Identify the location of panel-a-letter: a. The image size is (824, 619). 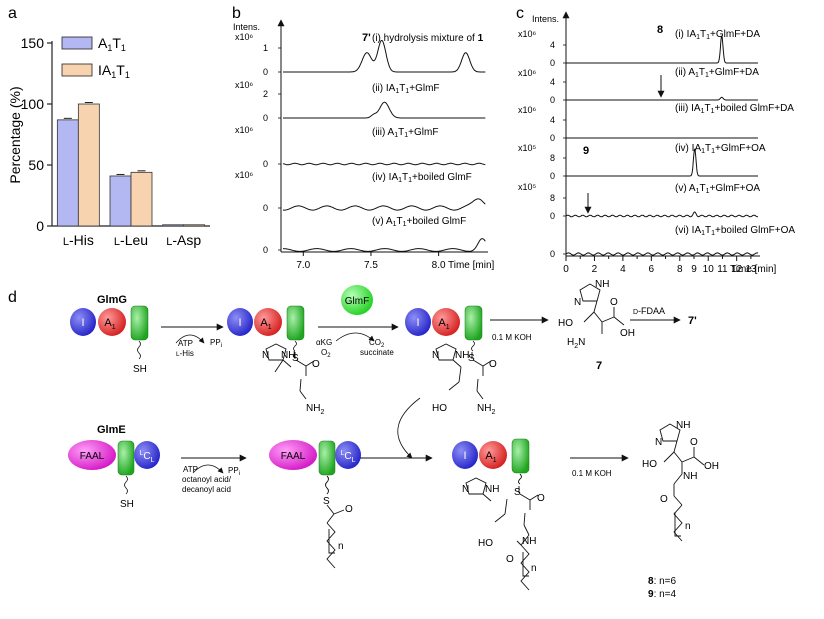
(12, 13).